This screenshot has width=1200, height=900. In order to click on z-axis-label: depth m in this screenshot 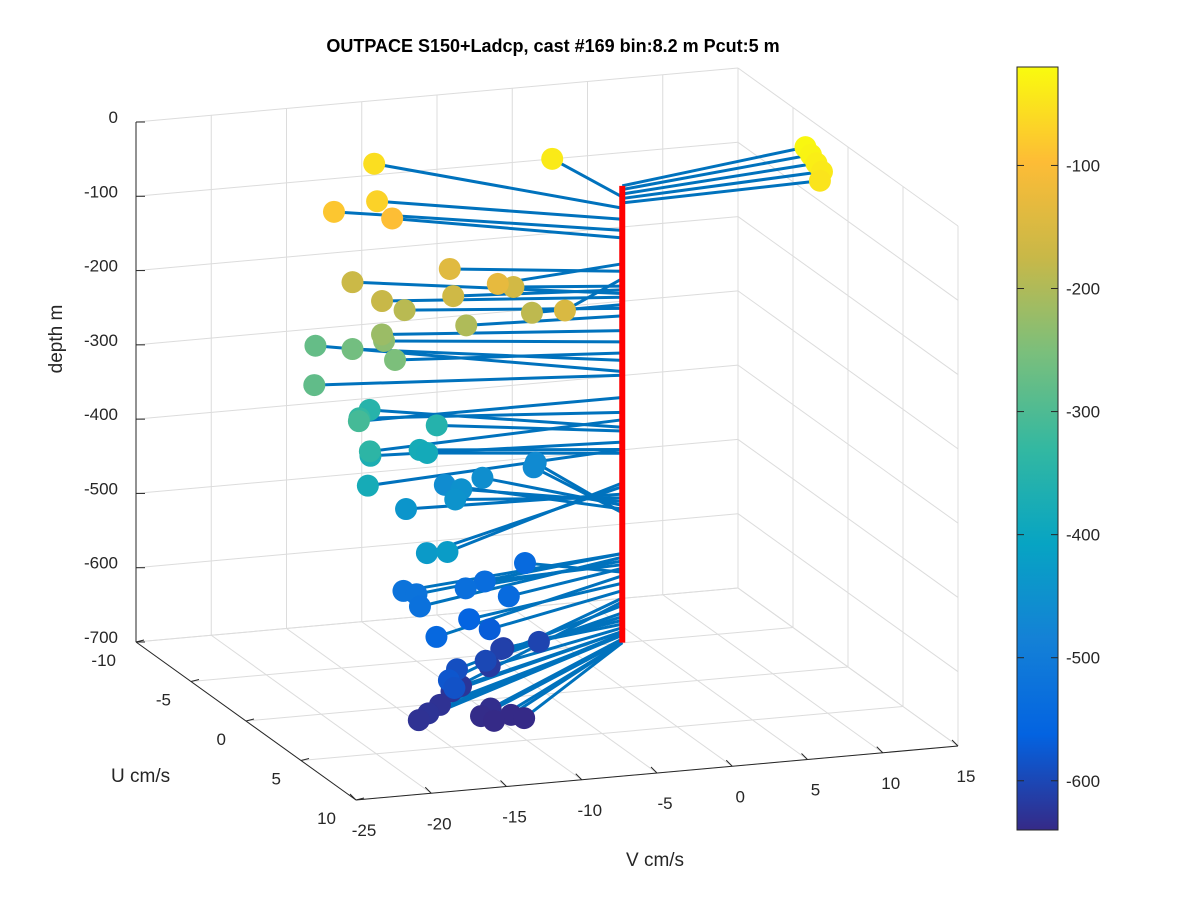, I will do `click(56, 339)`.